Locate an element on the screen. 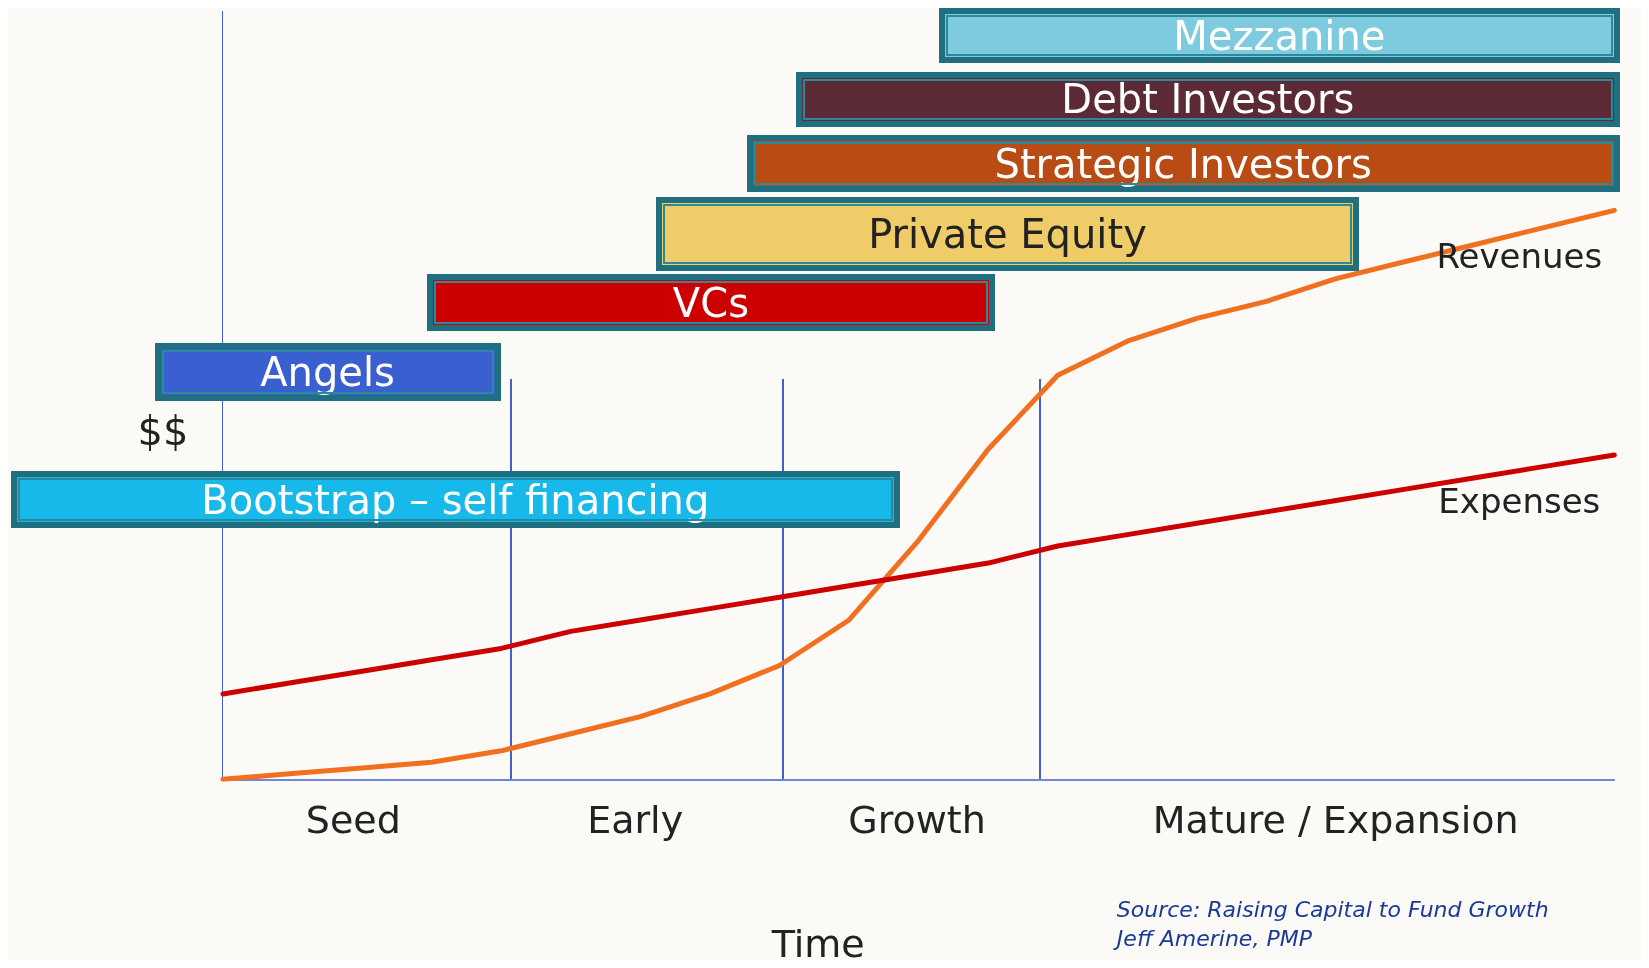  series-label: Expenses is located at coordinates (1519, 500).